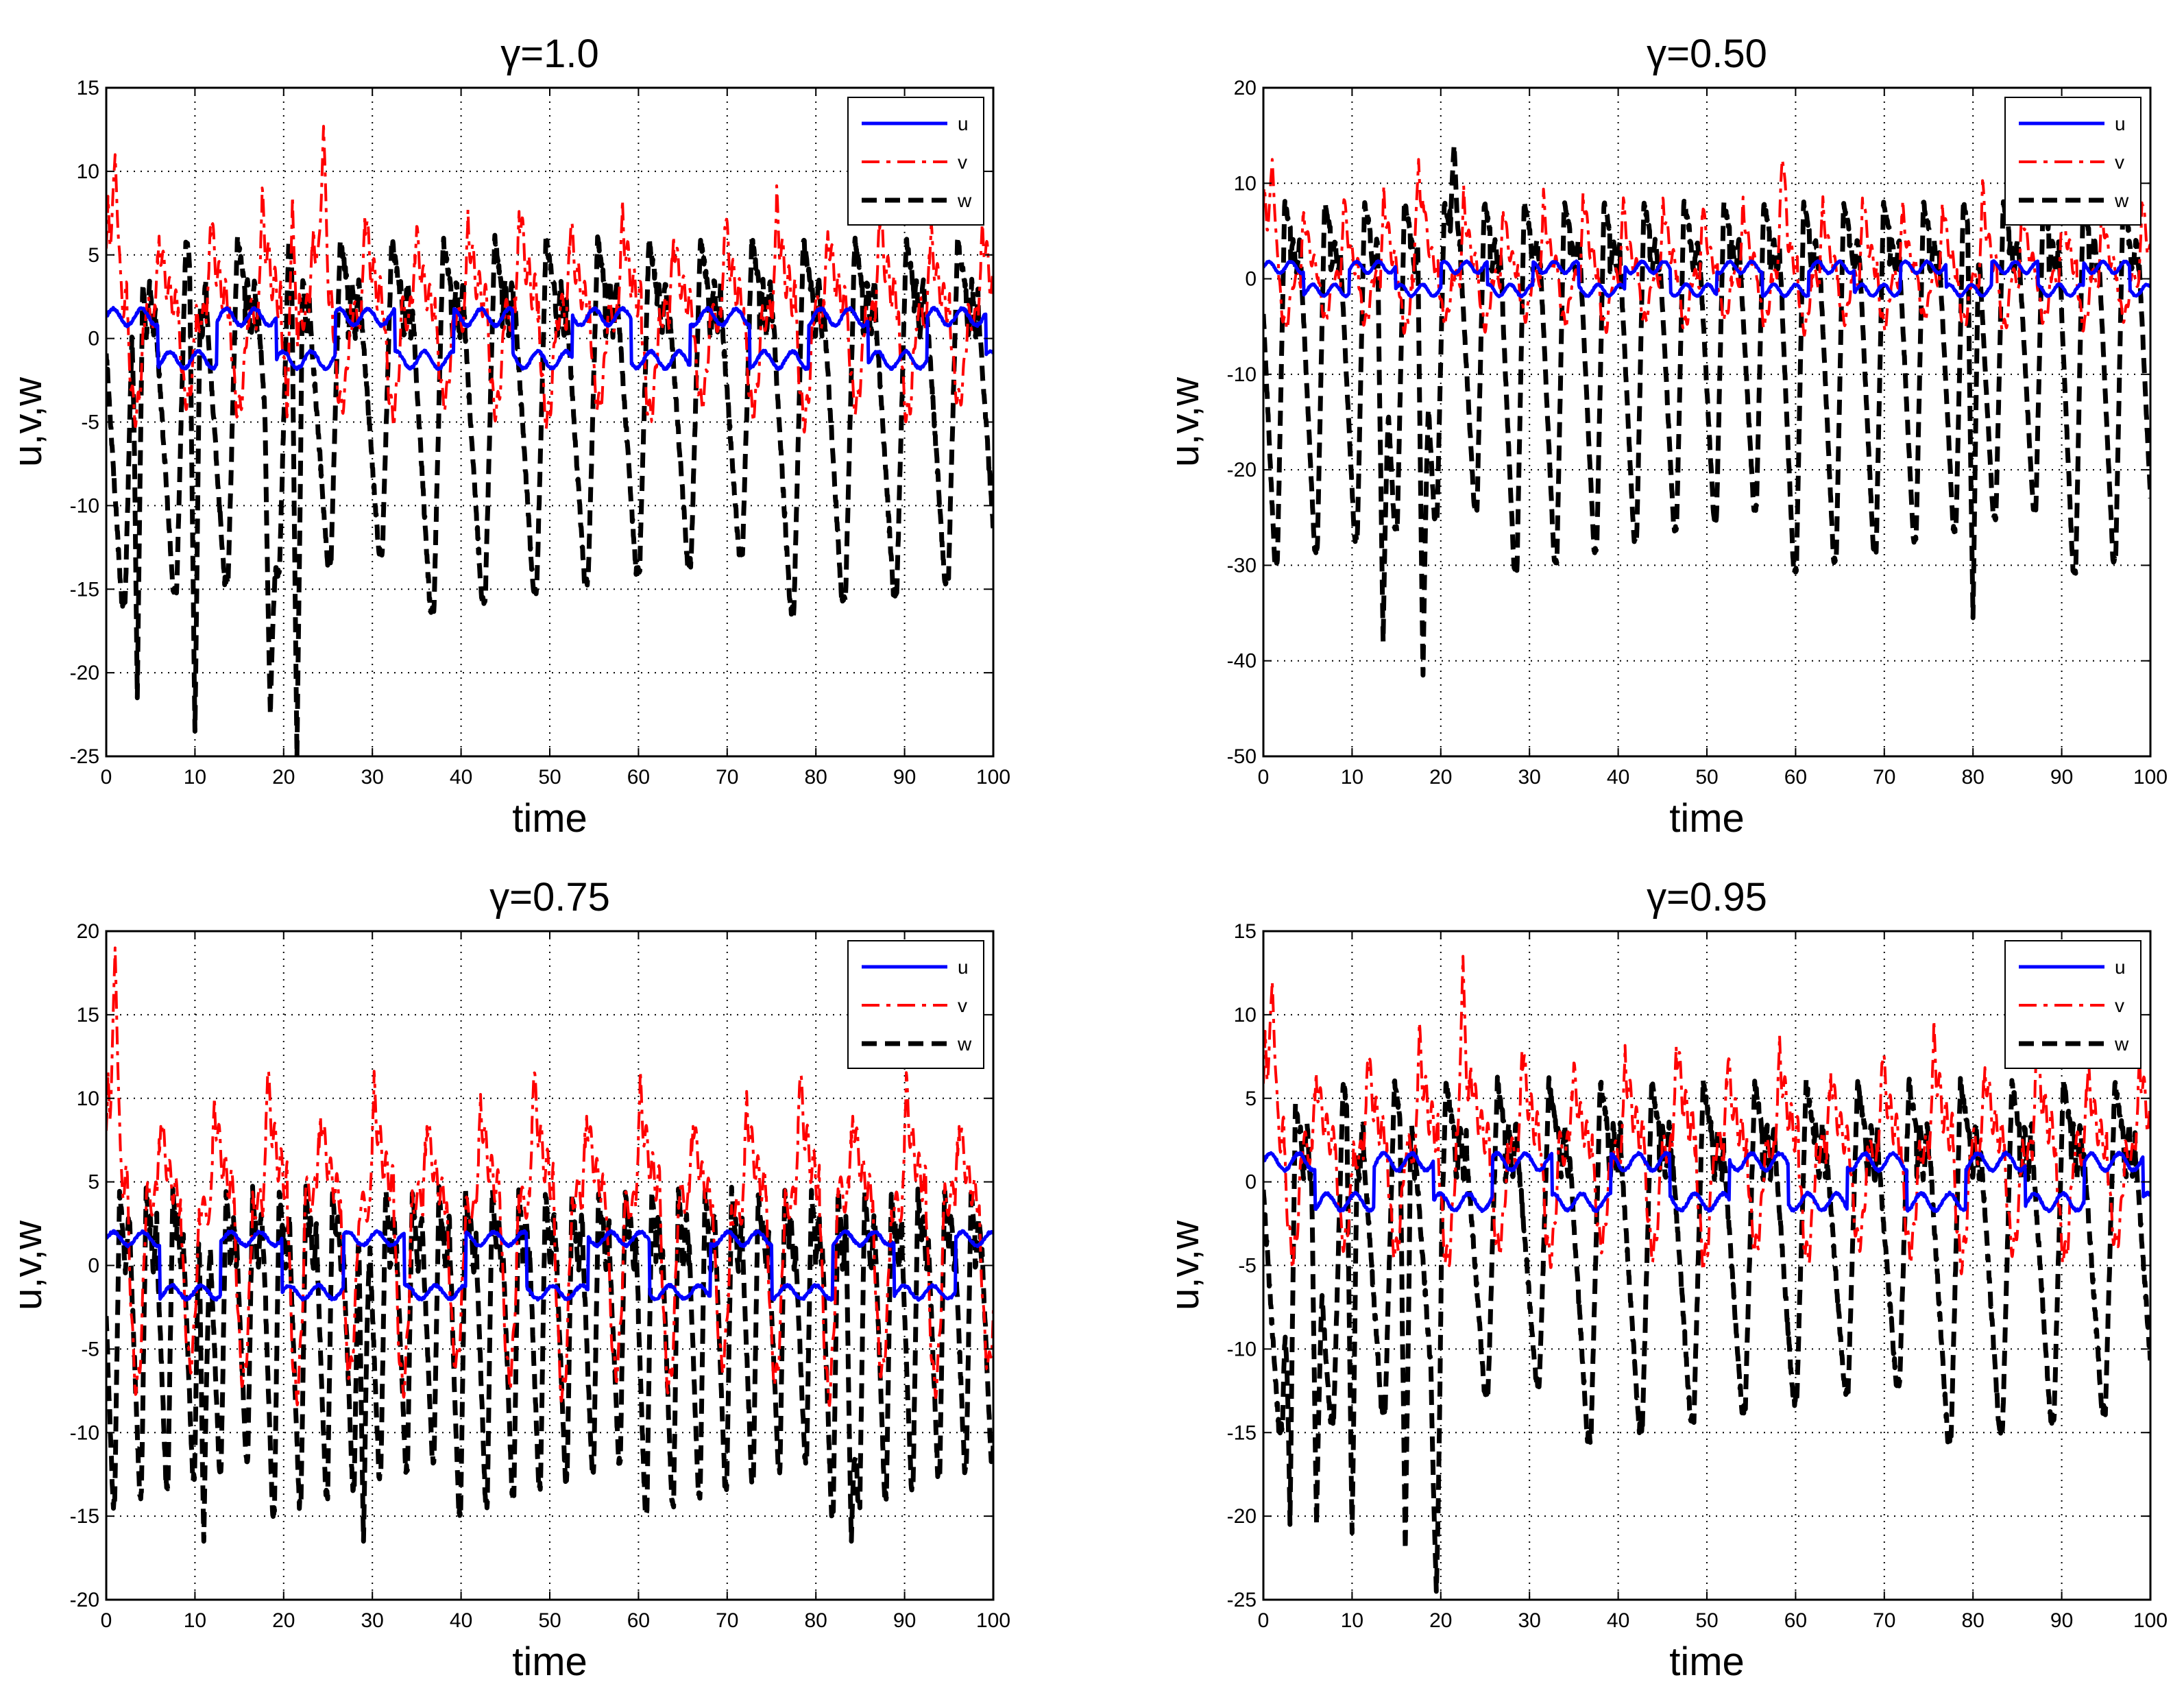 The width and height of the screenshot is (2184, 1706). What do you see at coordinates (549, 897) in the screenshot?
I see `chart-title: γ=0.75` at bounding box center [549, 897].